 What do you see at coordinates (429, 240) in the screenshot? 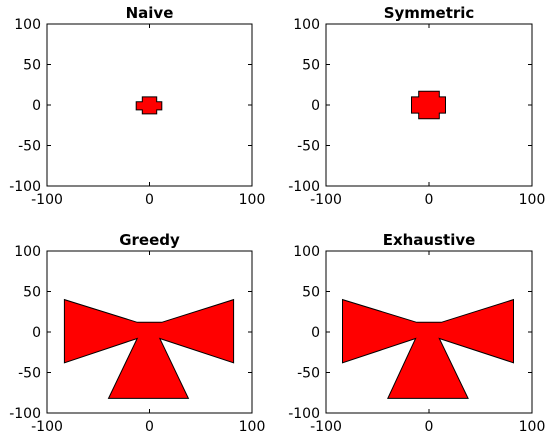
I see `panel-title: Exhaustive` at bounding box center [429, 240].